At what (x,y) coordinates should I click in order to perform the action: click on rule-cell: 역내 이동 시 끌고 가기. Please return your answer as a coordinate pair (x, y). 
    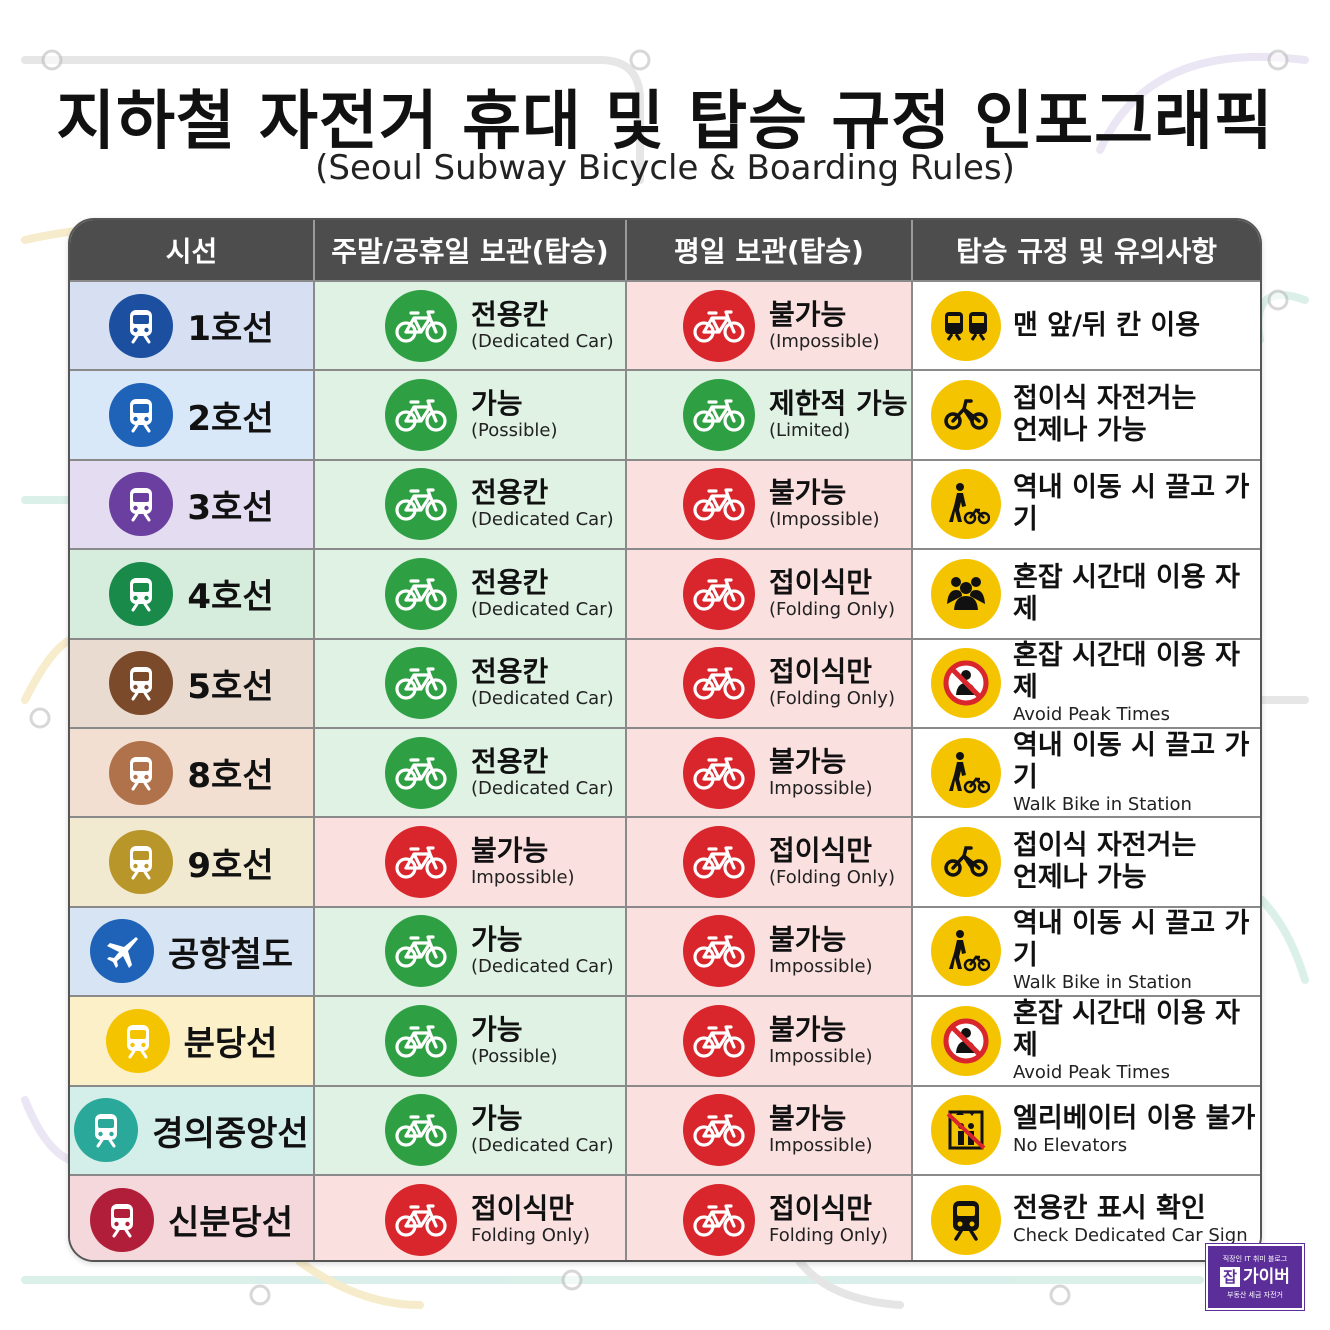
    Looking at the image, I should click on (1086, 504).